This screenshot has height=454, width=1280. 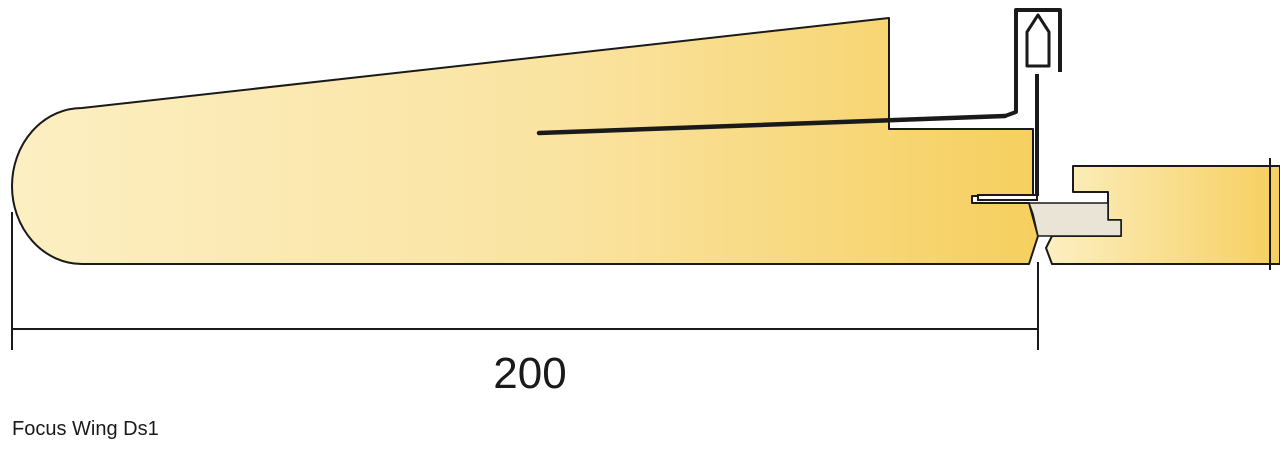 What do you see at coordinates (1033, 102) in the screenshot?
I see `suspension-clip` at bounding box center [1033, 102].